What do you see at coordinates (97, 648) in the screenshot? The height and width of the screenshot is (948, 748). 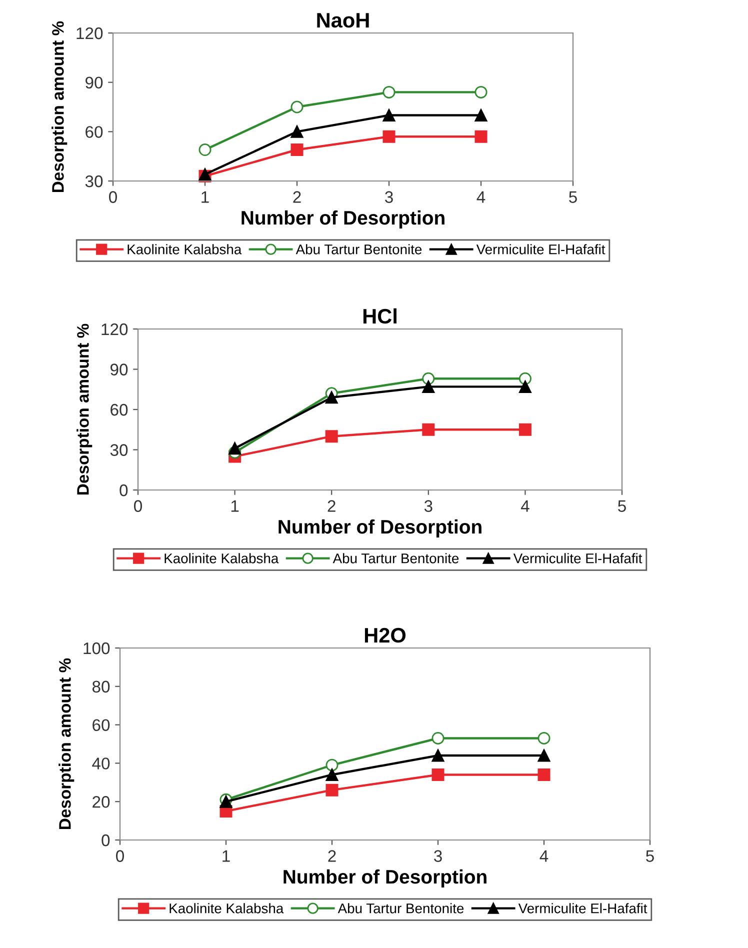 I see `y-tick-label: 100` at bounding box center [97, 648].